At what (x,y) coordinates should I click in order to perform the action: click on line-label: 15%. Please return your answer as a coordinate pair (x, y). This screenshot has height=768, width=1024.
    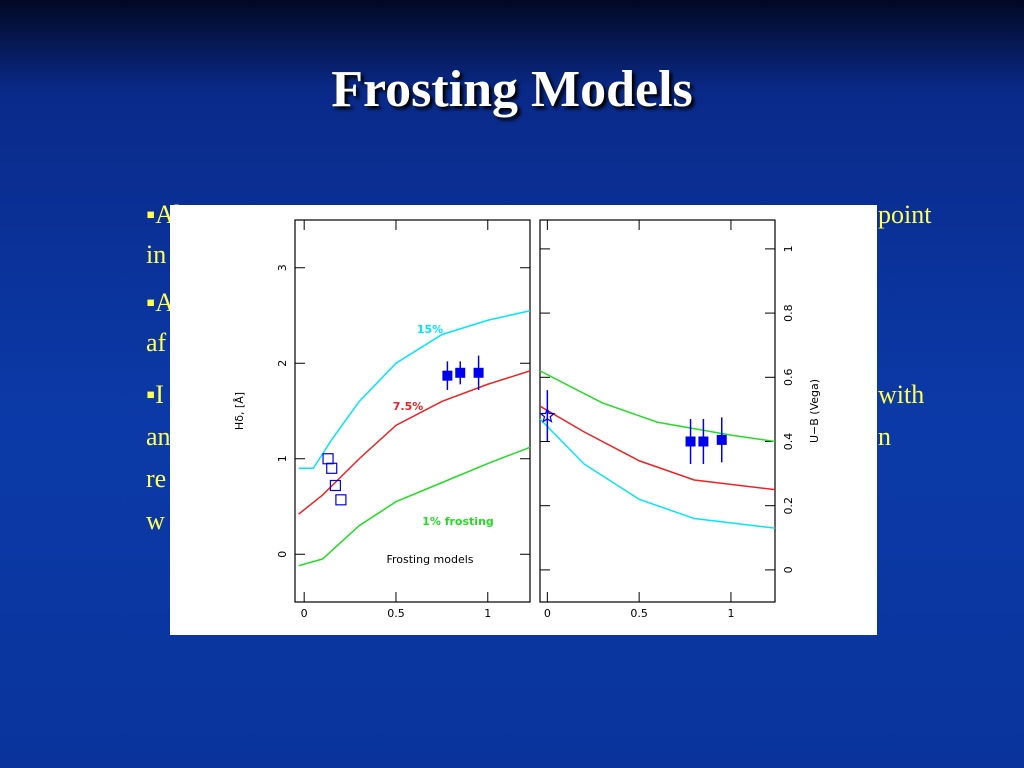
    Looking at the image, I should click on (430, 329).